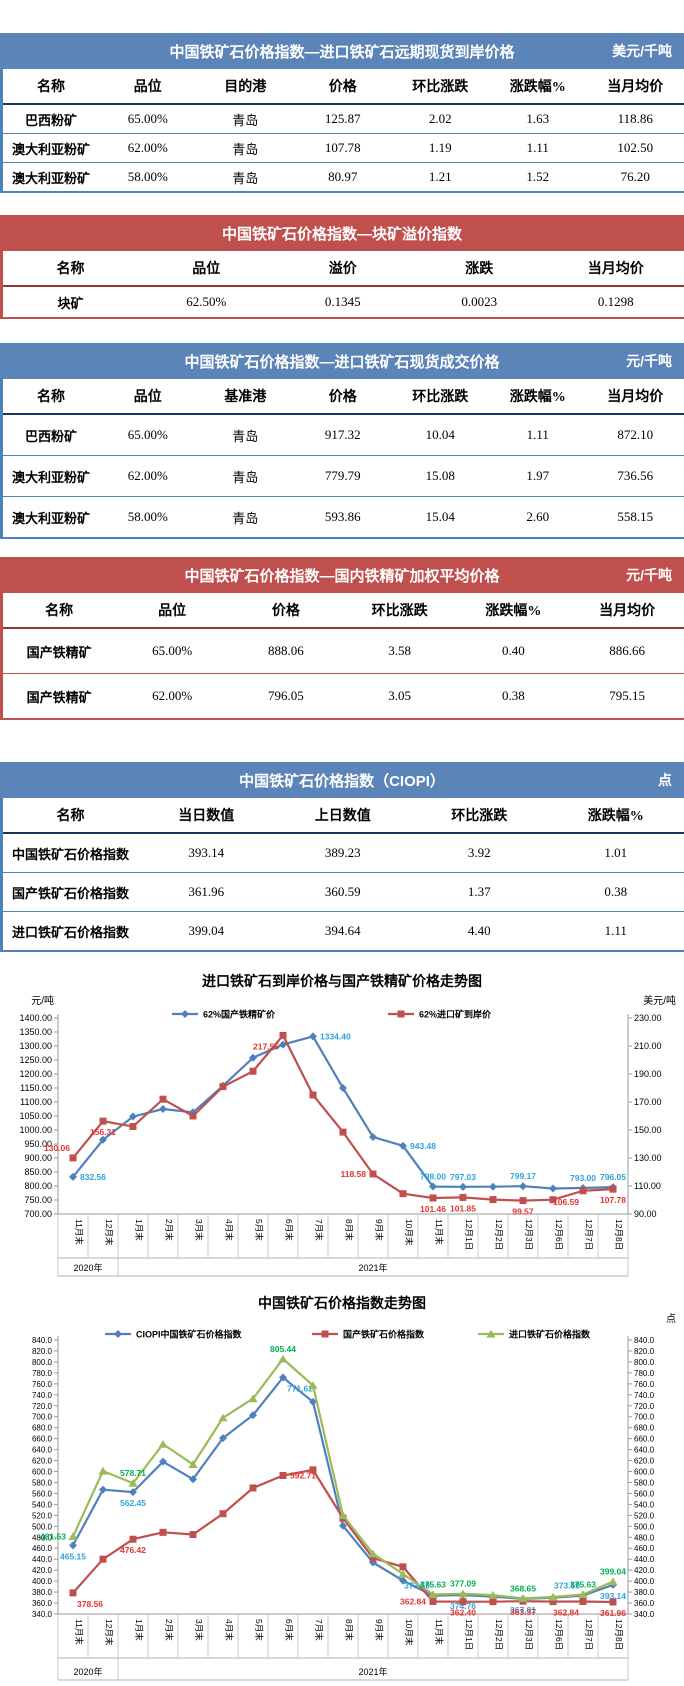 This screenshot has width=684, height=1686. What do you see at coordinates (343, 1488) in the screenshot?
I see `series-line` at bounding box center [343, 1488].